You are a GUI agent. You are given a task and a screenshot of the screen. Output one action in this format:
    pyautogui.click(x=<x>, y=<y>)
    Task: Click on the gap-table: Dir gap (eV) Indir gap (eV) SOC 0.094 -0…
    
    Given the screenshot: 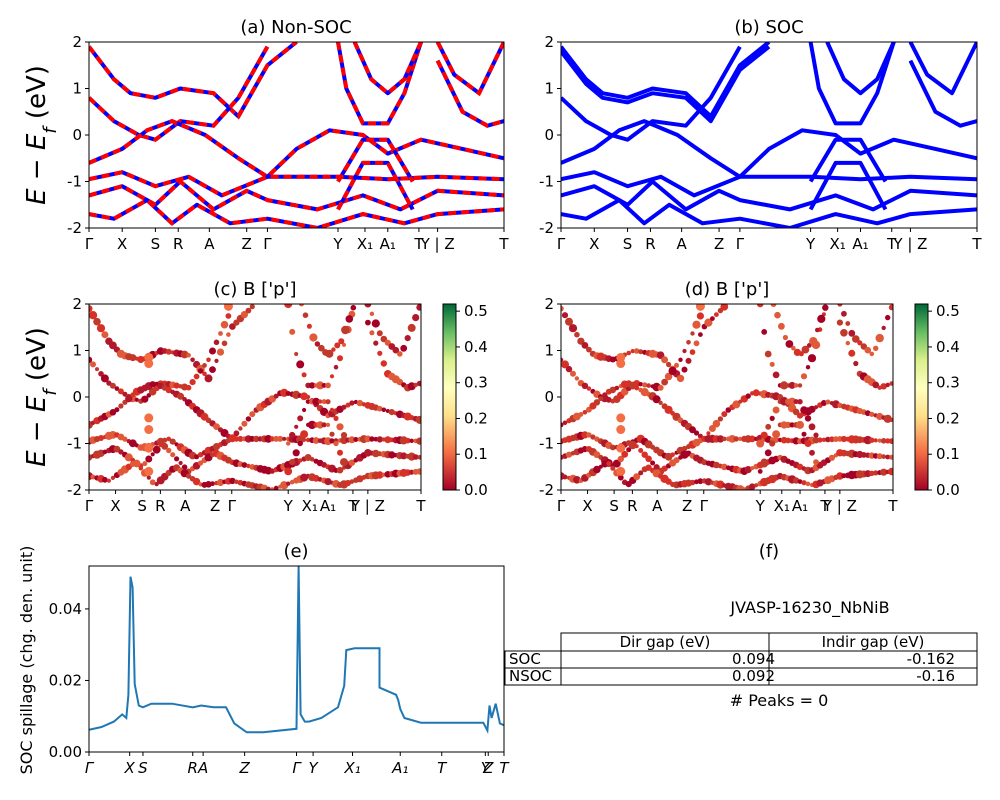 What is the action you would take?
    pyautogui.click(x=741, y=659)
    